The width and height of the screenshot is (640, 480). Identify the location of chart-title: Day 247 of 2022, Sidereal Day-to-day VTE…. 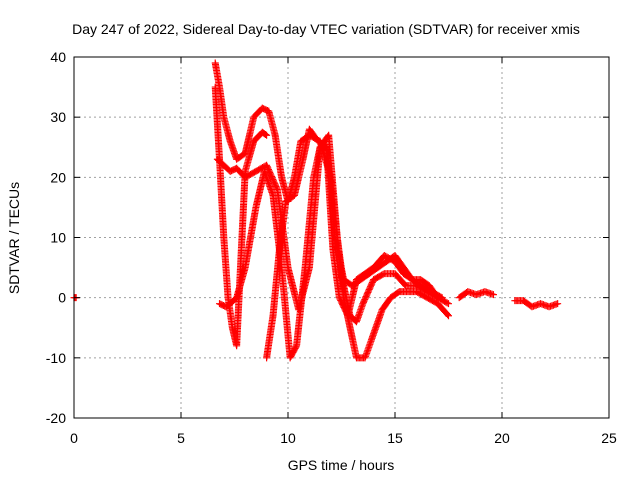
(326, 29).